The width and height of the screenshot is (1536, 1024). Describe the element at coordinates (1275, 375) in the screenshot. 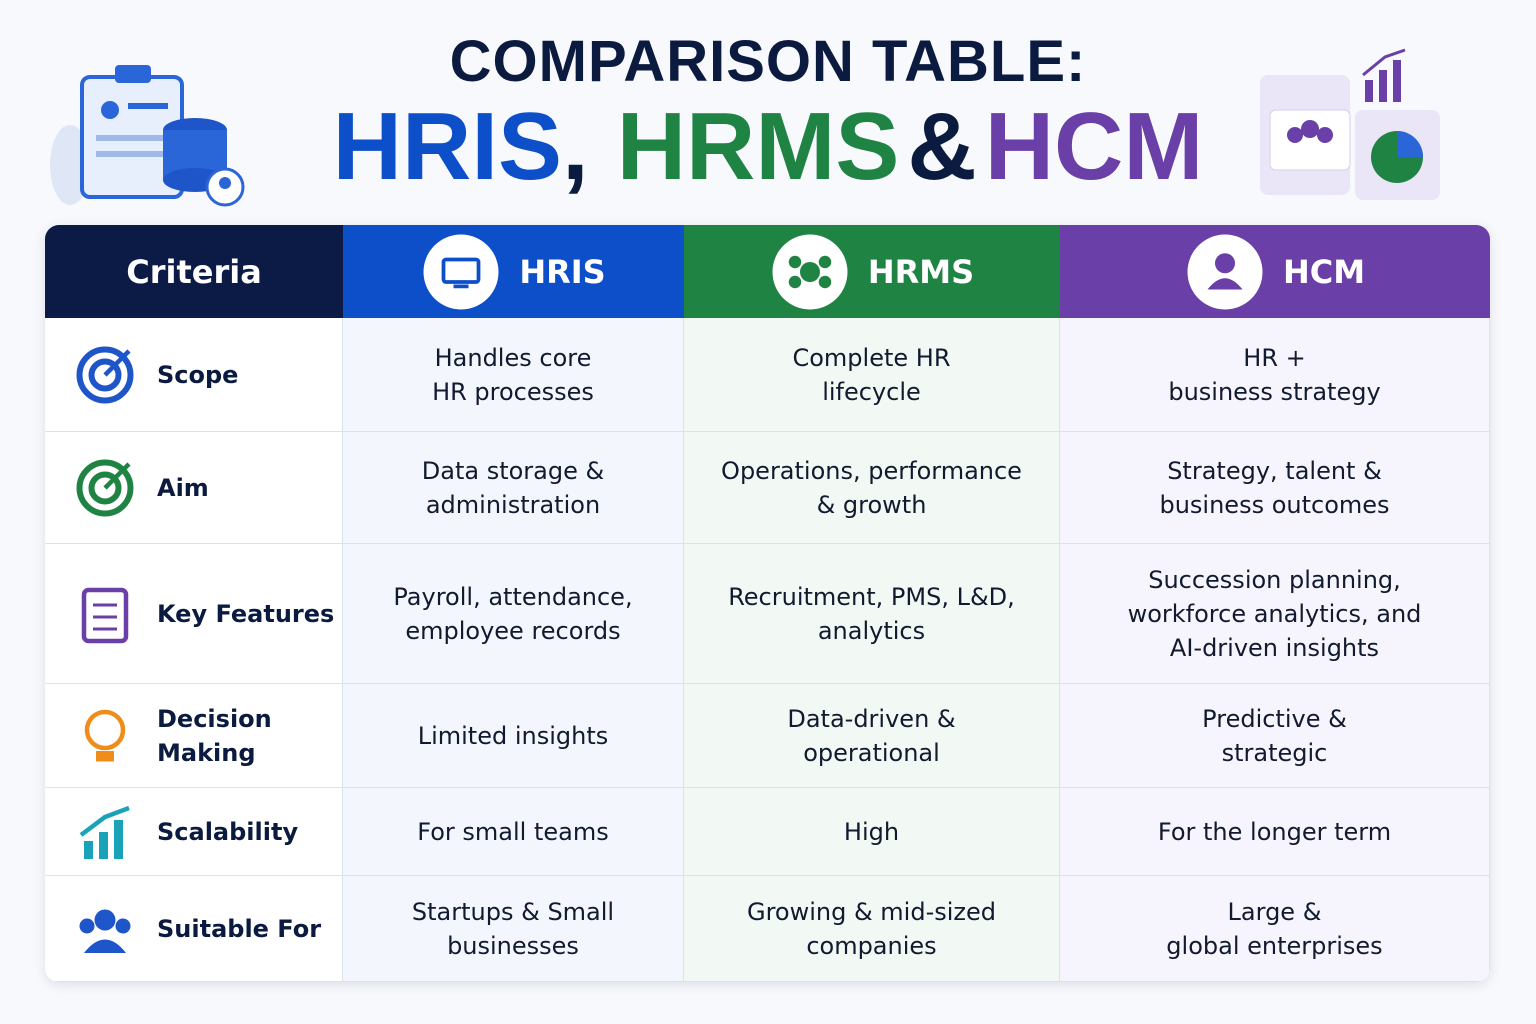

I see `table-cell: HR + business strategy` at that location.